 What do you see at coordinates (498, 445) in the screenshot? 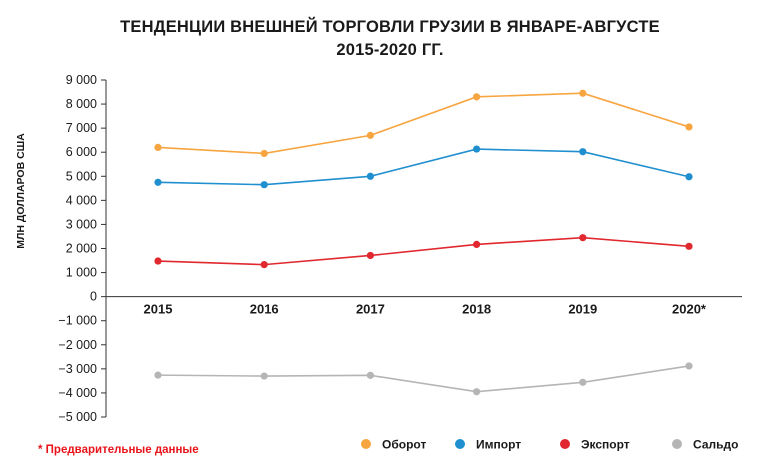
I see `legend-label: Импорт` at bounding box center [498, 445].